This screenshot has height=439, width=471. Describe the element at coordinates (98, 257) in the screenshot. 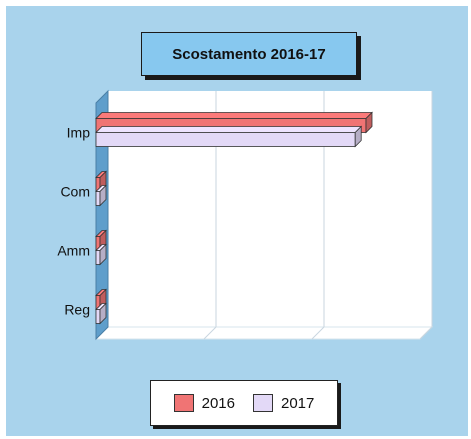

I see `bar-2017-amm` at that location.